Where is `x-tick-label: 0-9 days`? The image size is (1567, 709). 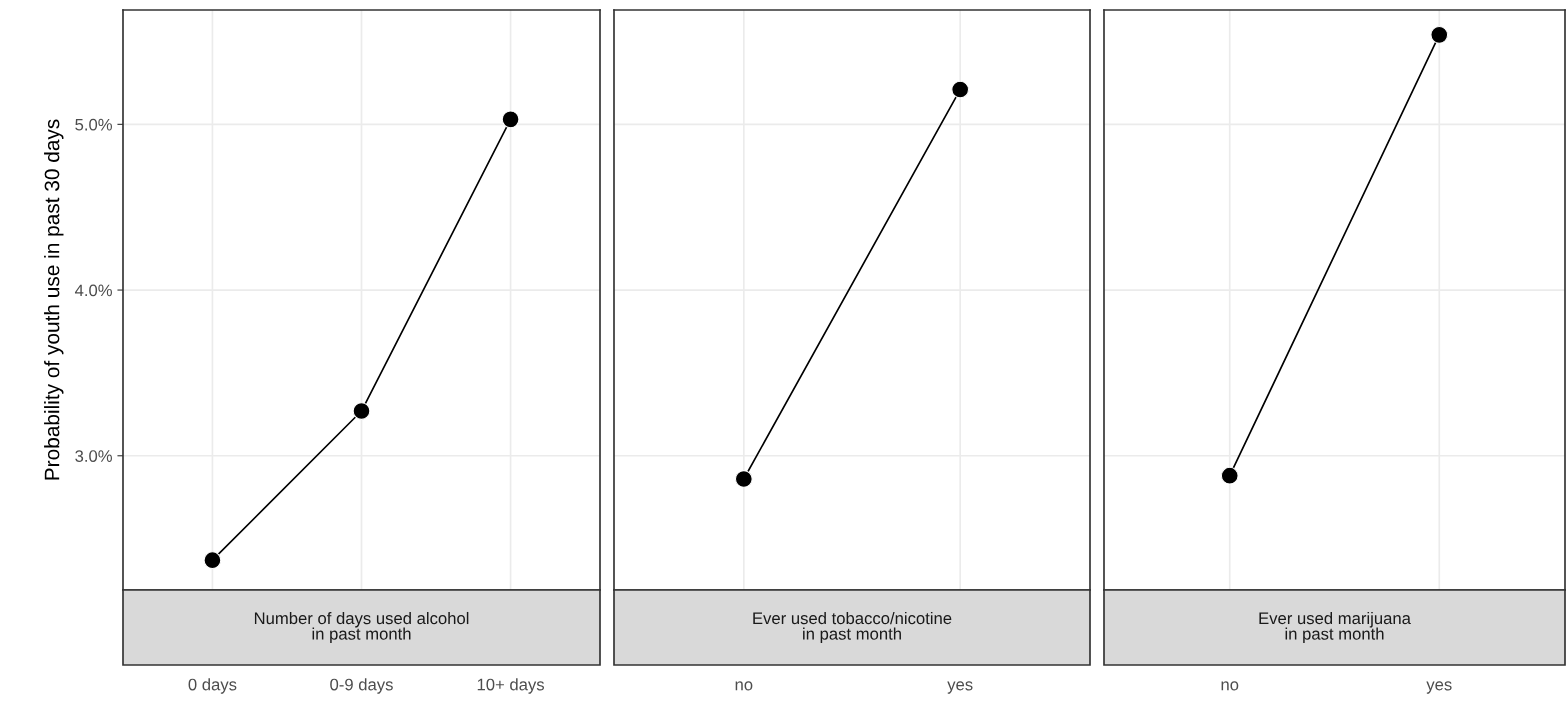
x-tick-label: 0-9 days is located at coordinates (361, 686).